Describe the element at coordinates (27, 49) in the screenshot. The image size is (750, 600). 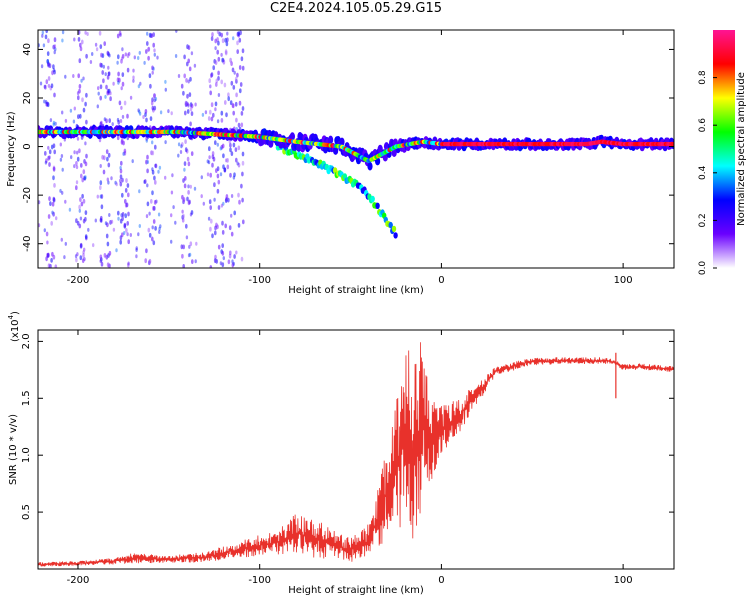
I see `y-tick-label: 40` at that location.